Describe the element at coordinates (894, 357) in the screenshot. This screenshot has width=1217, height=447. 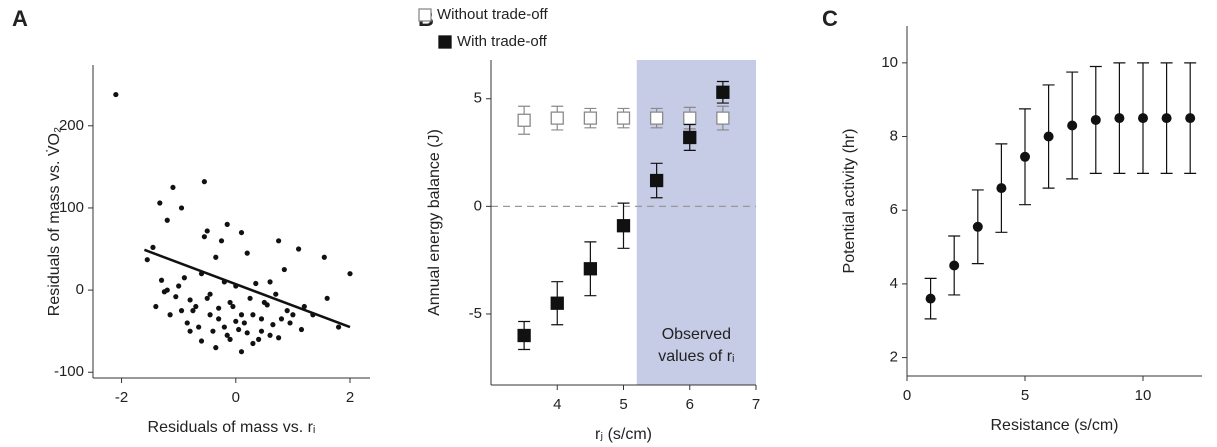
I see `y-tick-label: 2` at that location.